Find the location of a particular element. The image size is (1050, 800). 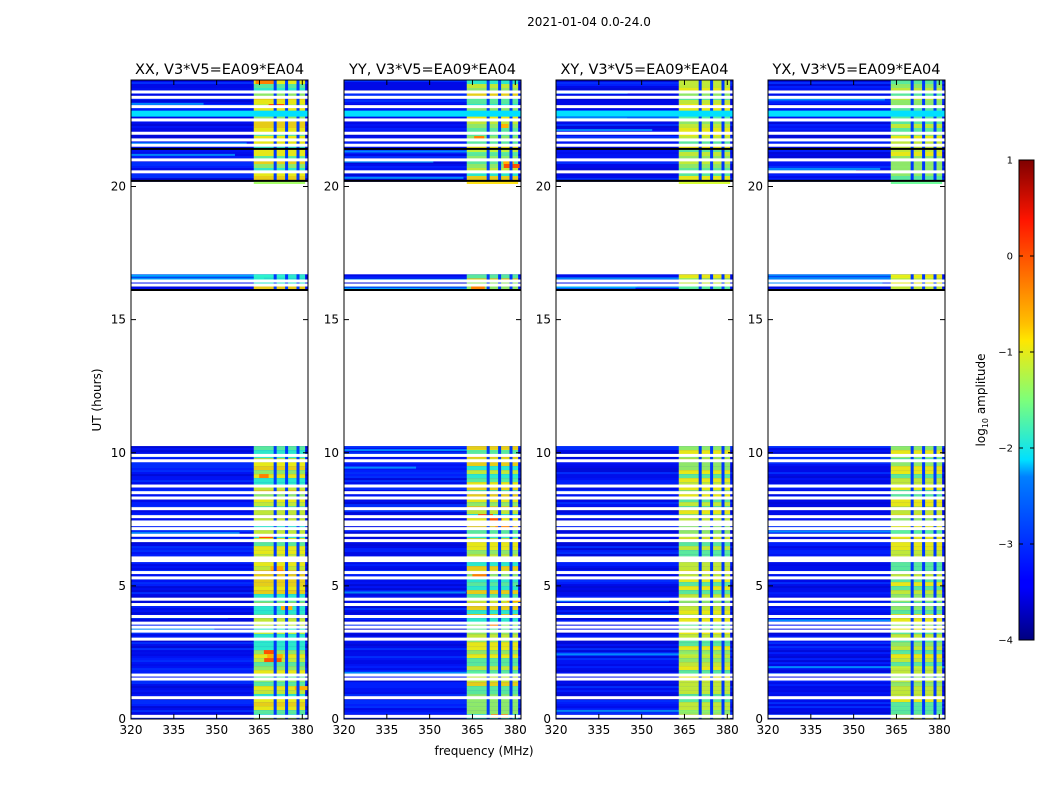

band-gap is located at coordinates (275, 131).